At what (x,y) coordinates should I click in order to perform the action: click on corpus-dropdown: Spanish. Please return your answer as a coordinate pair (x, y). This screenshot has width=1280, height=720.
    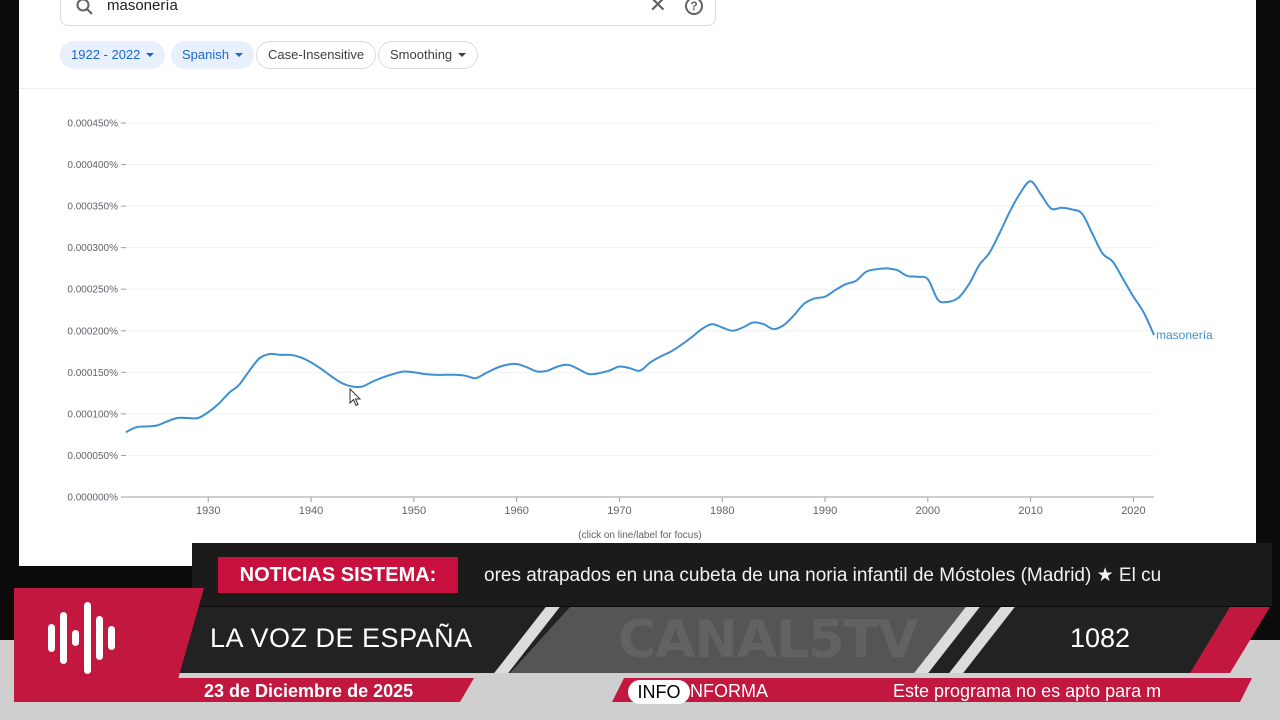
    Looking at the image, I should click on (212, 55).